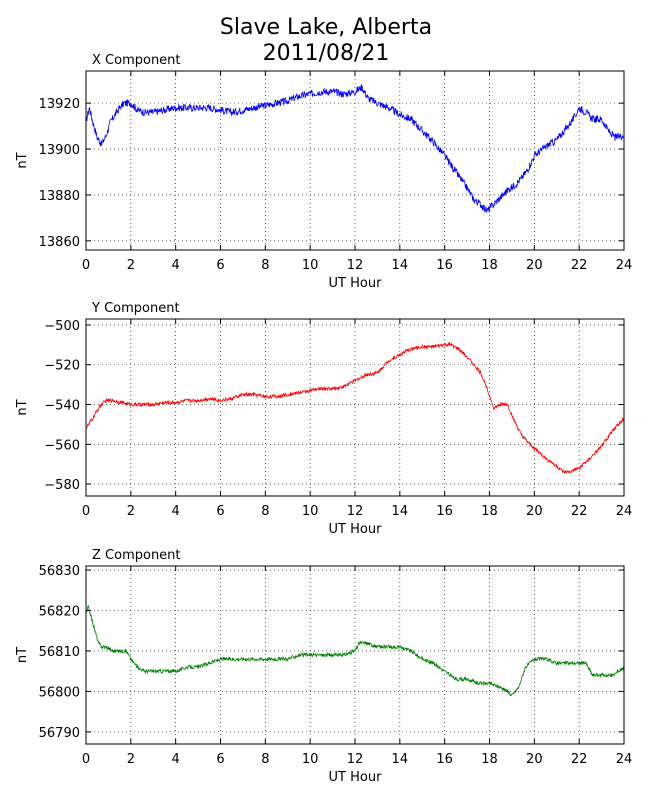  I want to click on data-line-y, so click(355, 408).